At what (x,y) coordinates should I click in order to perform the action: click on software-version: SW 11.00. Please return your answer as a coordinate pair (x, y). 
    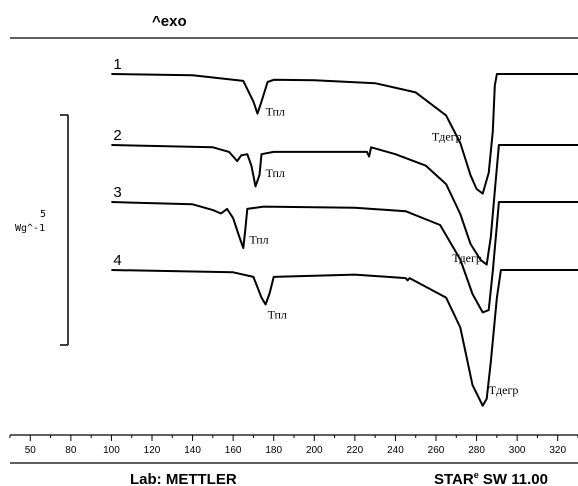
    Looking at the image, I should click on (513, 478).